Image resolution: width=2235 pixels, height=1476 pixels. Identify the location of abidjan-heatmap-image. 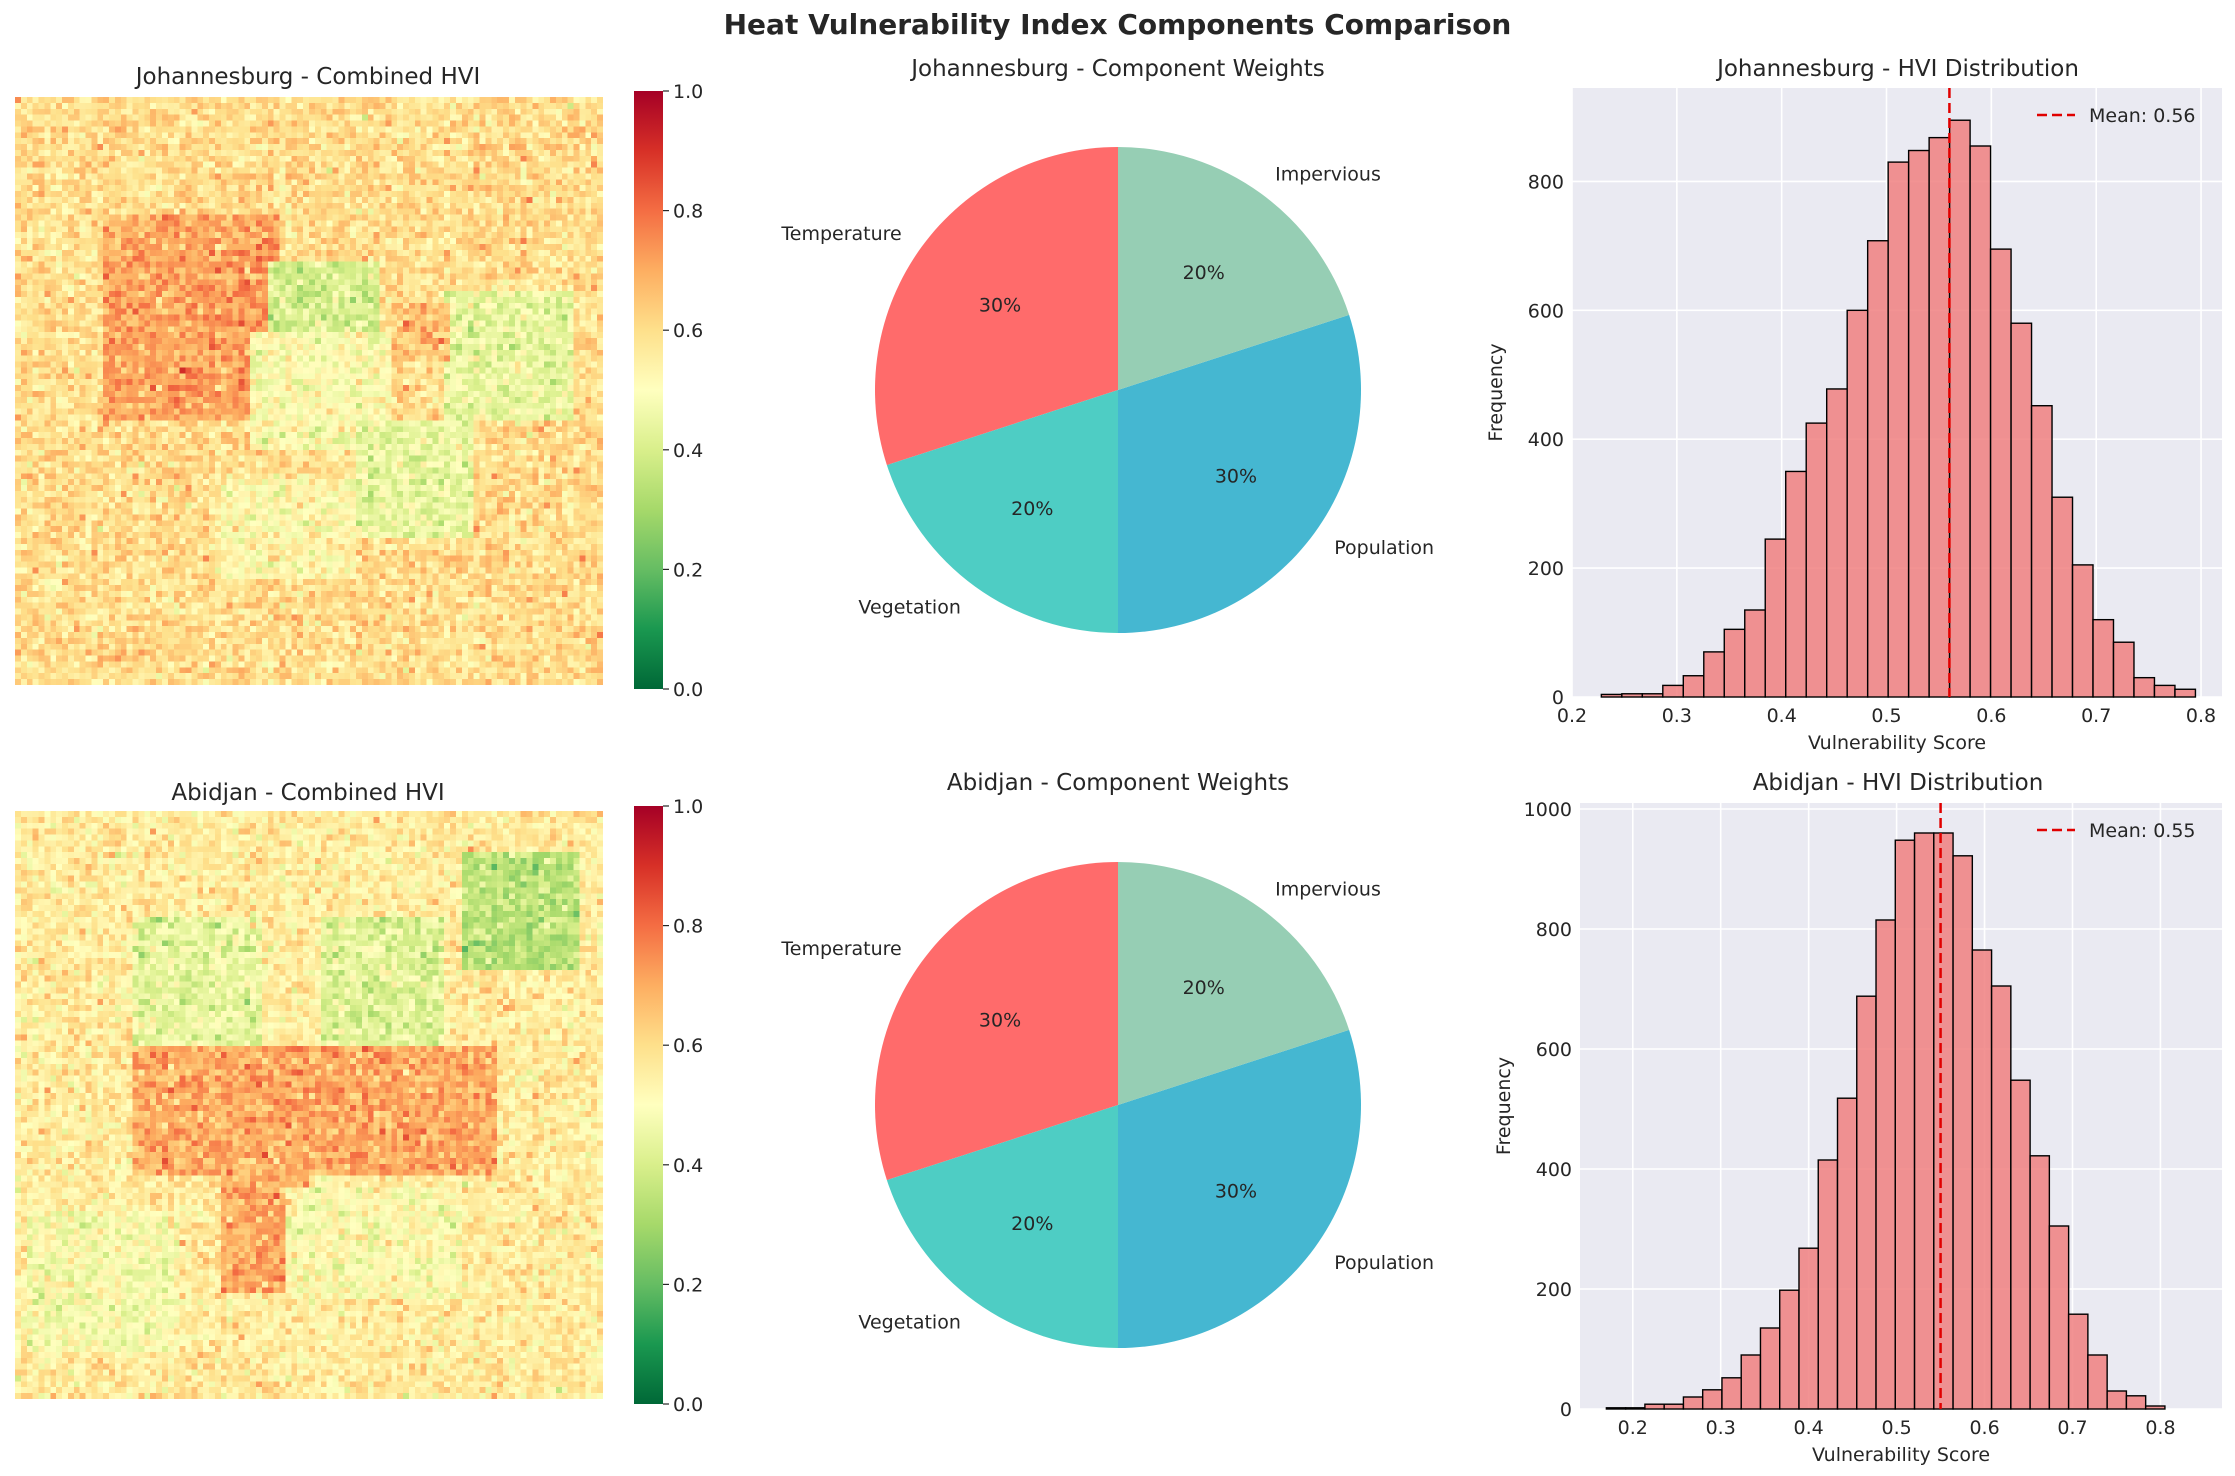
(309, 1105).